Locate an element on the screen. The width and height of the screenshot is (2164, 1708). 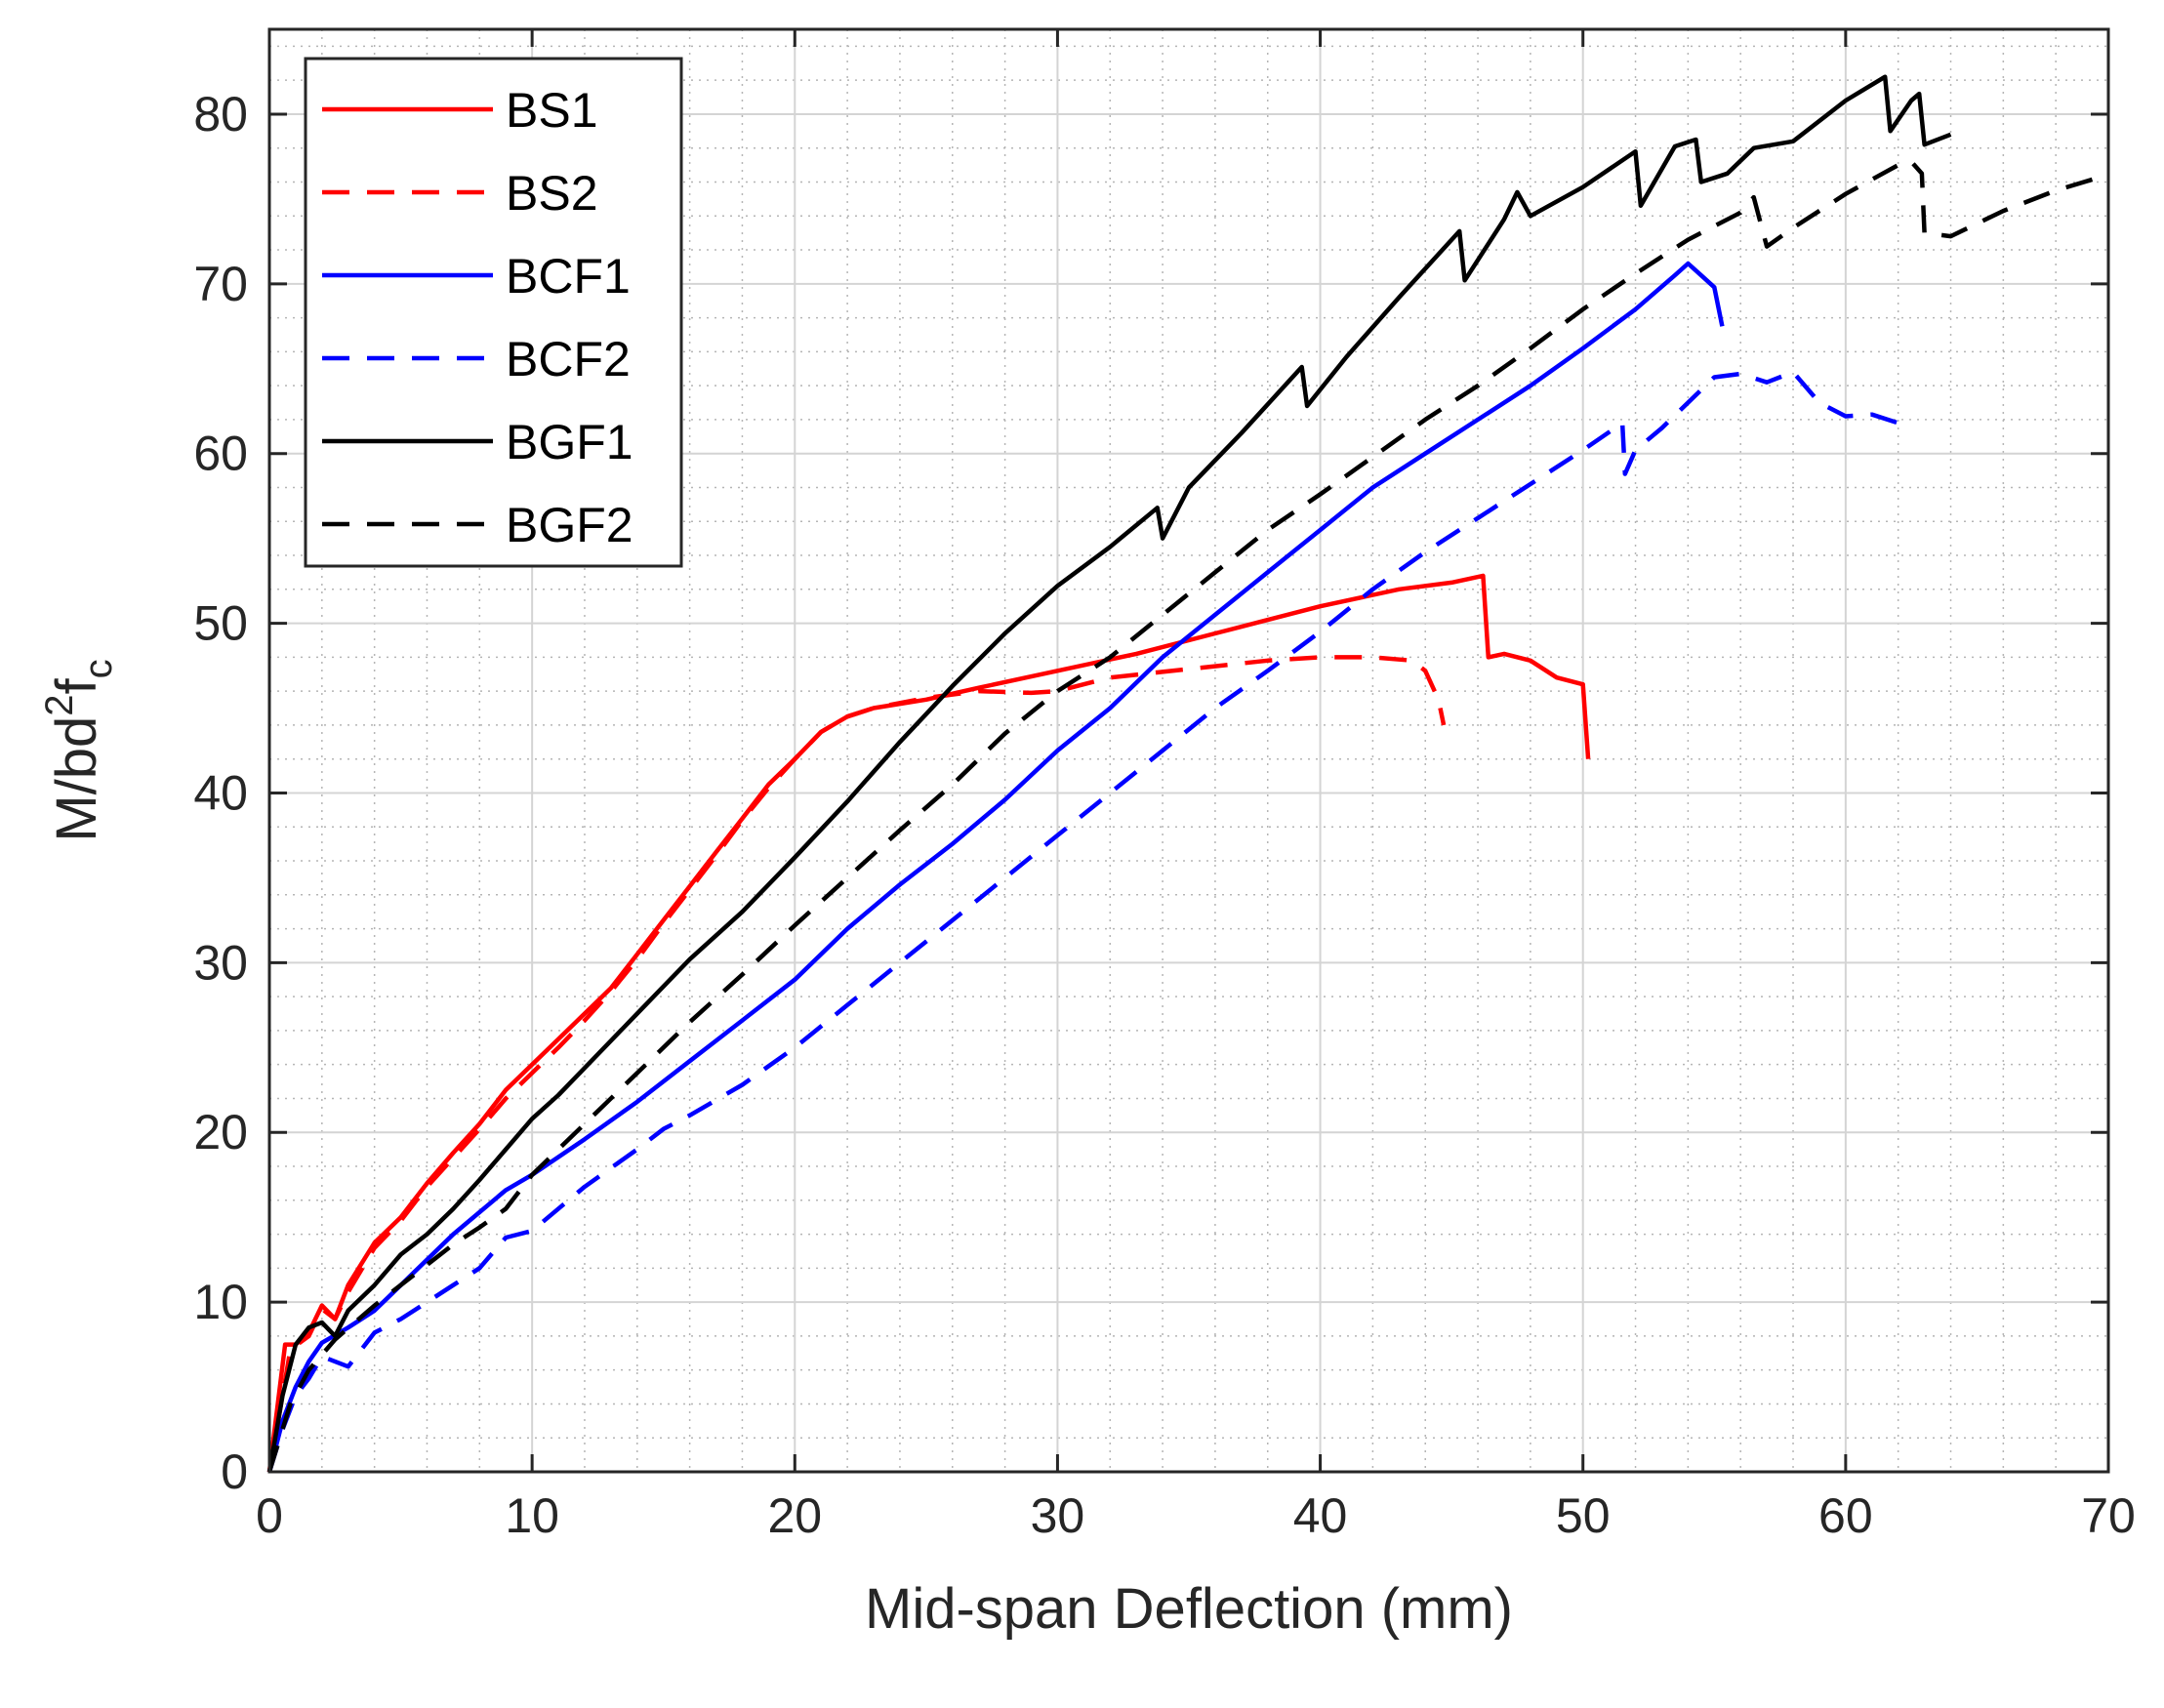
legend-label-bcf2: BCF2 is located at coordinates (568, 359).